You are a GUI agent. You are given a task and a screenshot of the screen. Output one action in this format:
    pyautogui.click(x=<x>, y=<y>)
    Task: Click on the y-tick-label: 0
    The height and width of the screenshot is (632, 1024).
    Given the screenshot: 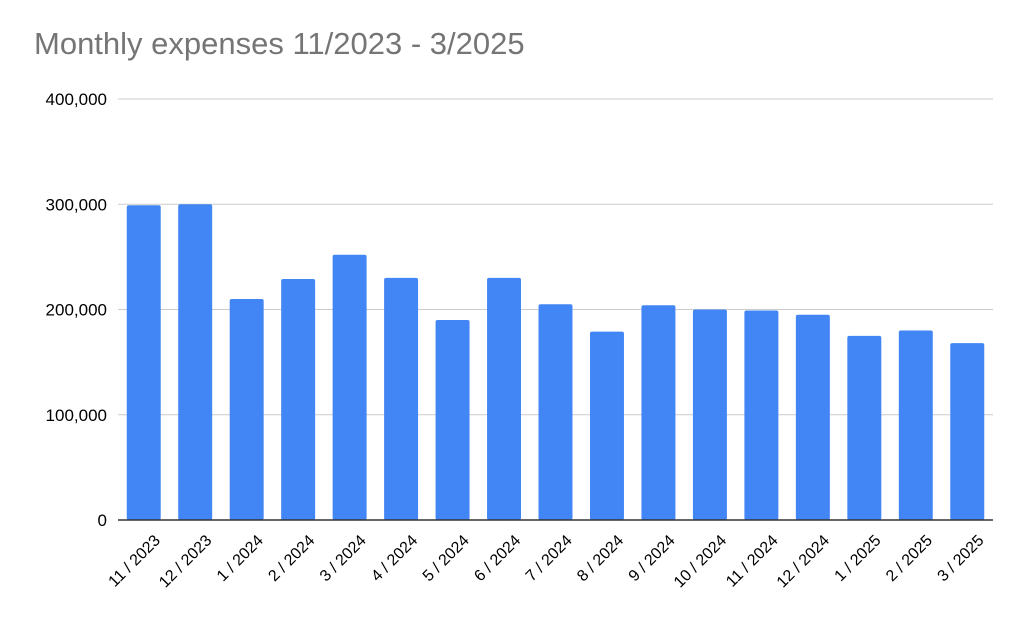 What is the action you would take?
    pyautogui.click(x=102, y=520)
    